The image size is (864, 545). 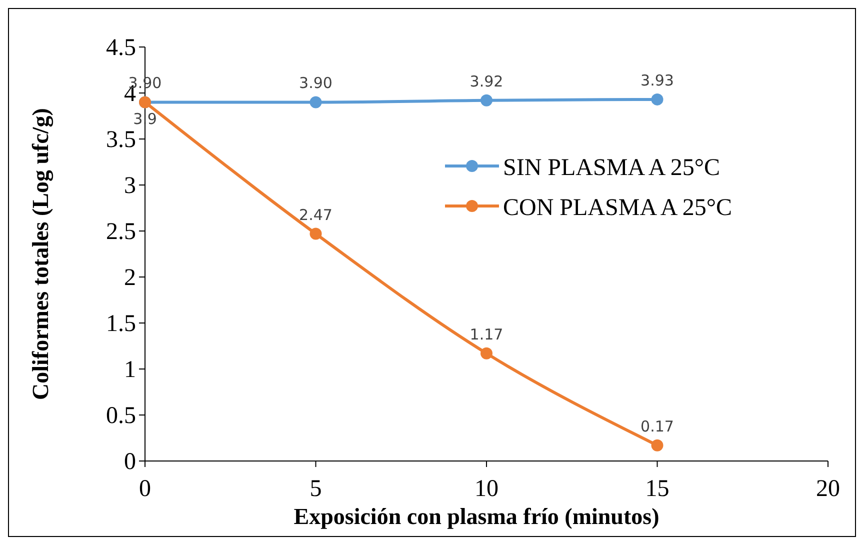 I want to click on y-tick-label: 0.5, so click(x=121, y=416).